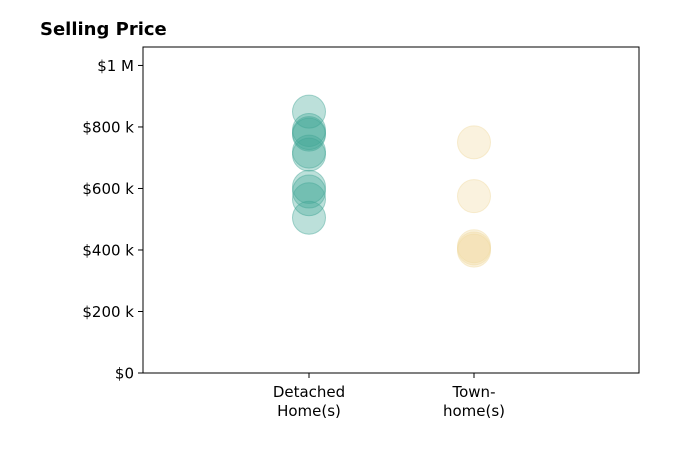 This screenshot has width=679, height=462. What do you see at coordinates (391, 181) in the screenshot?
I see `data-points` at bounding box center [391, 181].